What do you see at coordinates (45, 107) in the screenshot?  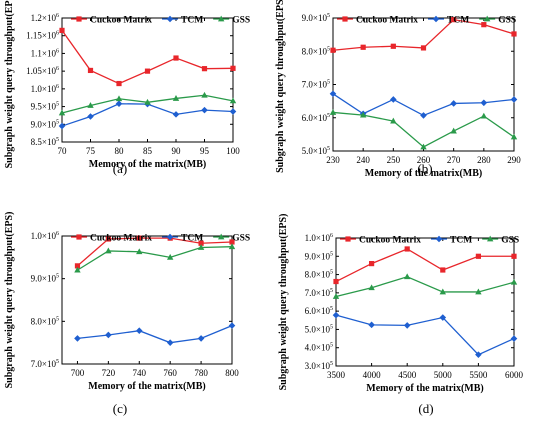 I see `y-tick-label: 9.5×10⁵` at bounding box center [45, 107].